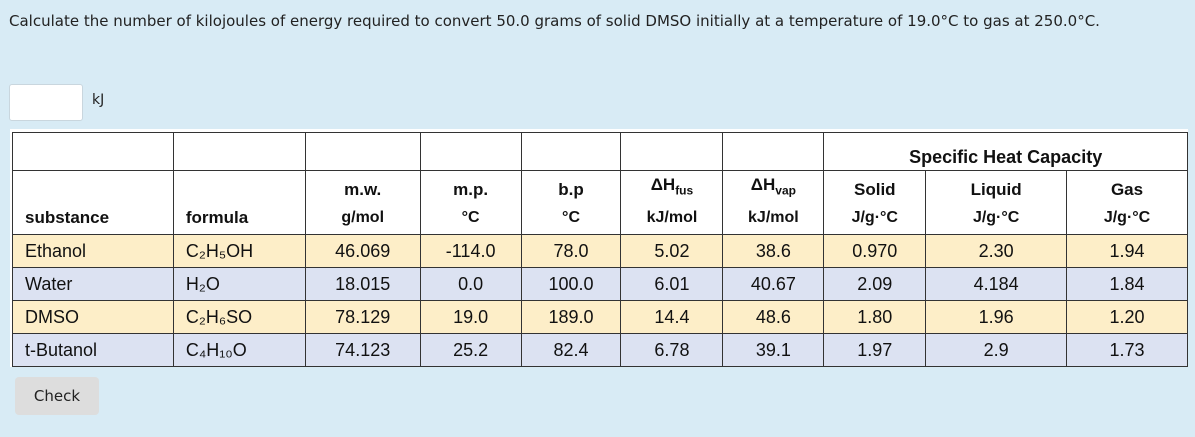  I want to click on data-cell: 78.0, so click(571, 251).